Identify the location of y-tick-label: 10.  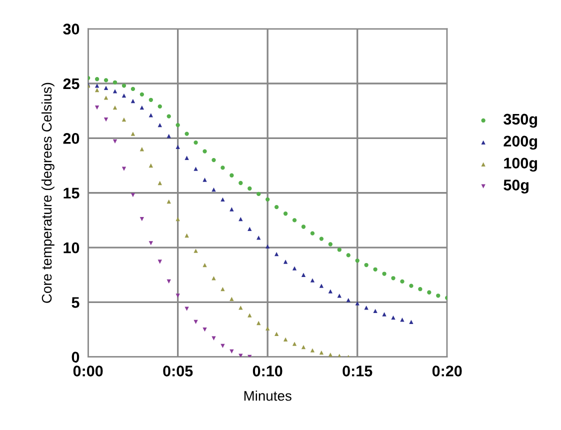
(72, 248).